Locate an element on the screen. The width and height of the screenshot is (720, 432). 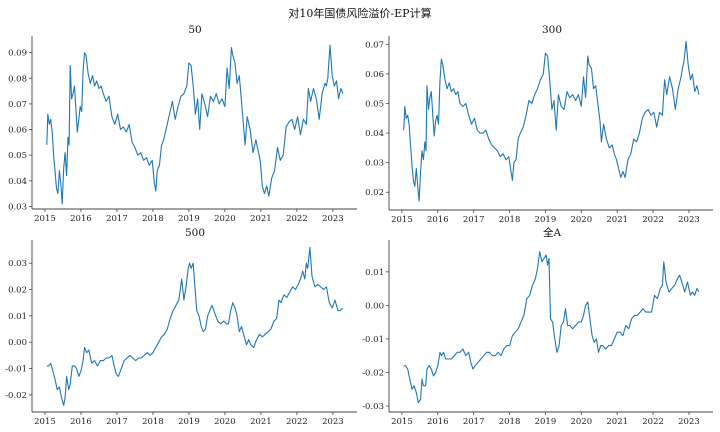
series-line-全A is located at coordinates (551, 327).